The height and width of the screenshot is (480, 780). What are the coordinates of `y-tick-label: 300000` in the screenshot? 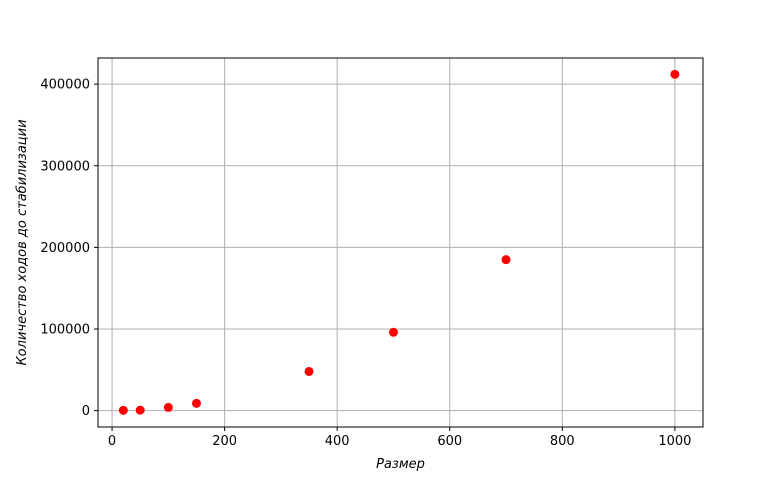 It's located at (65, 166).